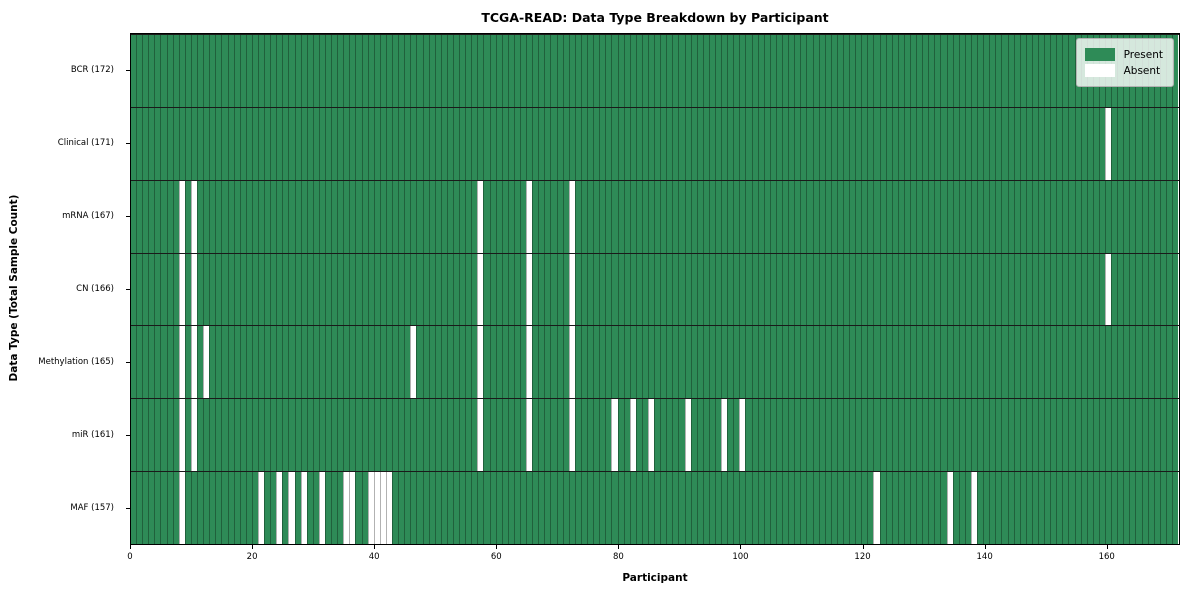  I want to click on x-tick-label: 120, so click(862, 557).